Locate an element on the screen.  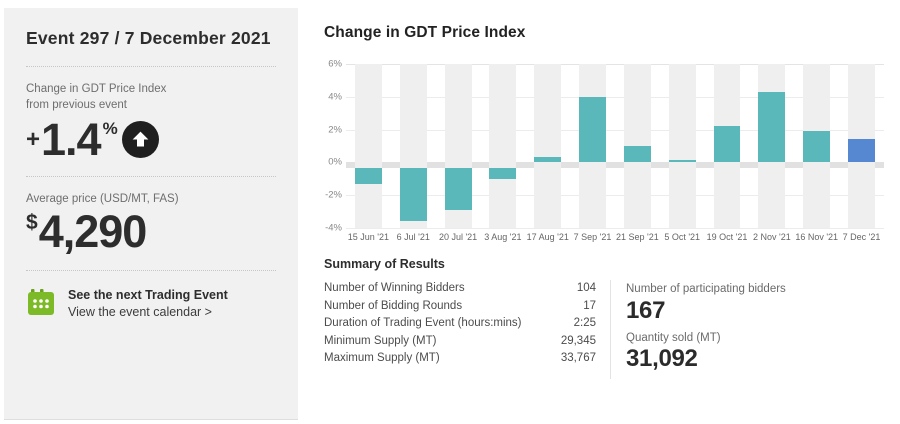
summary-row-label: Number of Winning Bidders is located at coordinates (394, 288).